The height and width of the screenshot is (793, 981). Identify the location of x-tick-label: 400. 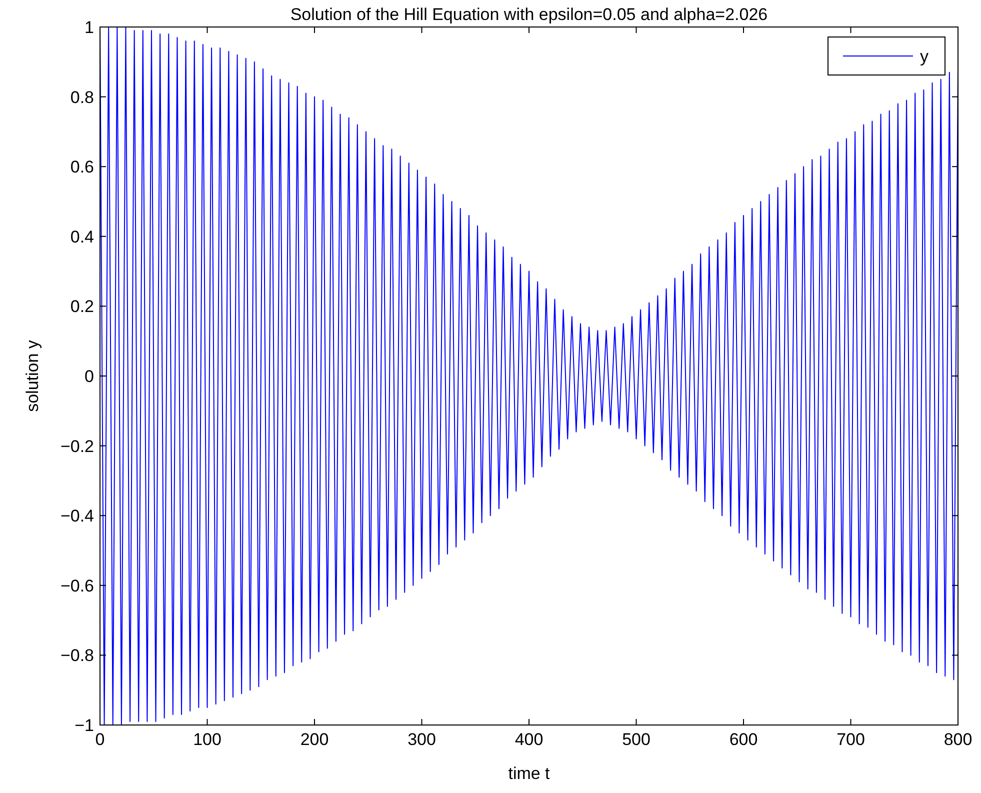
(529, 739).